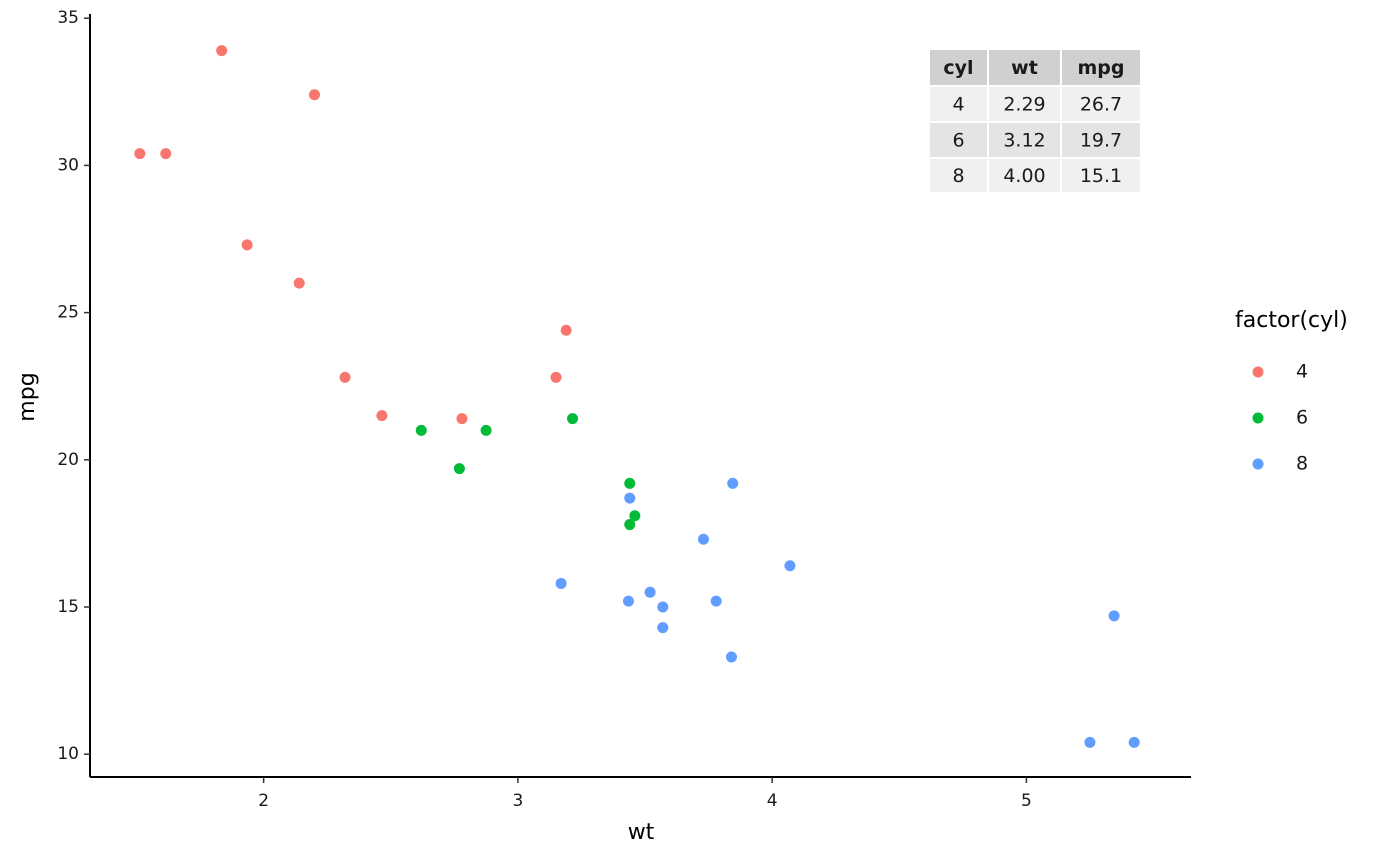  What do you see at coordinates (1302, 418) in the screenshot?
I see `legend-label: 6` at bounding box center [1302, 418].